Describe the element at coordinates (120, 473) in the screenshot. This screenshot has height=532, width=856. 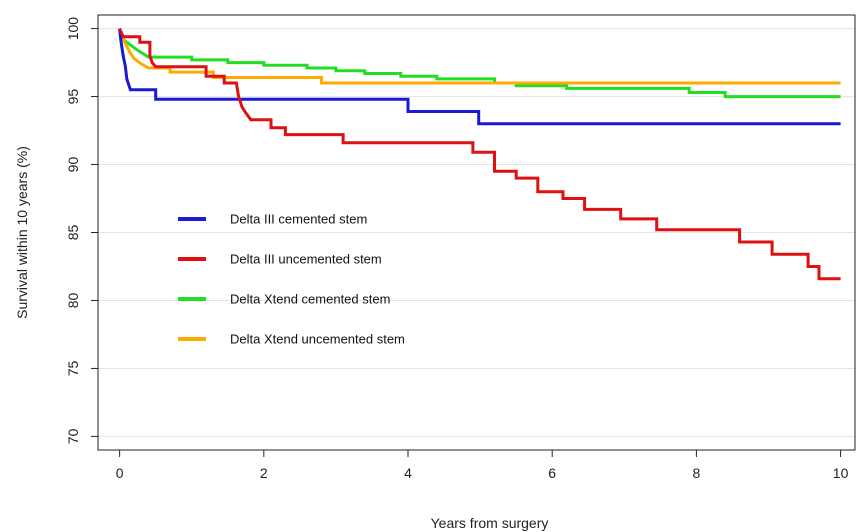
I see `x-tick-label: 0` at that location.